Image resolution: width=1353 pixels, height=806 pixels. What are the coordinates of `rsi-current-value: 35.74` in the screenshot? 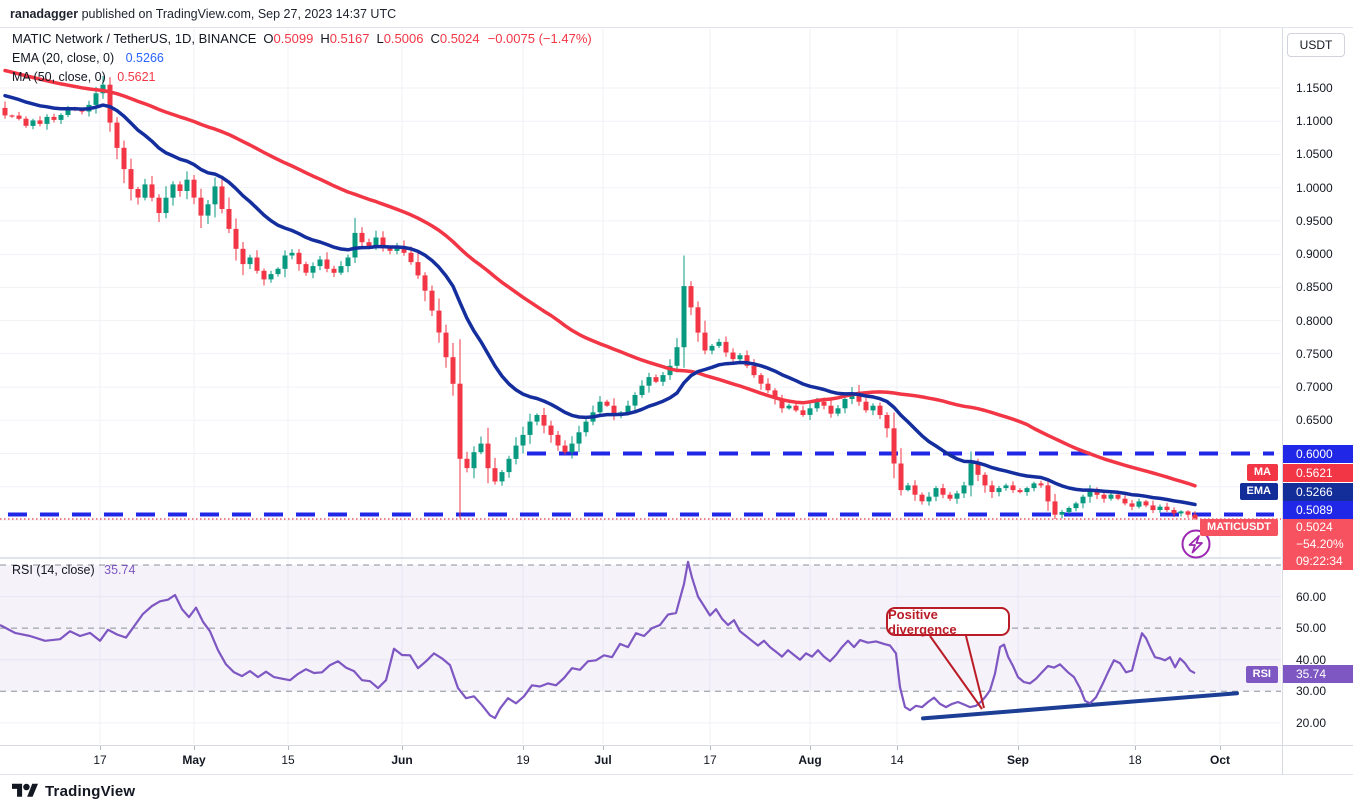 It's located at (120, 570).